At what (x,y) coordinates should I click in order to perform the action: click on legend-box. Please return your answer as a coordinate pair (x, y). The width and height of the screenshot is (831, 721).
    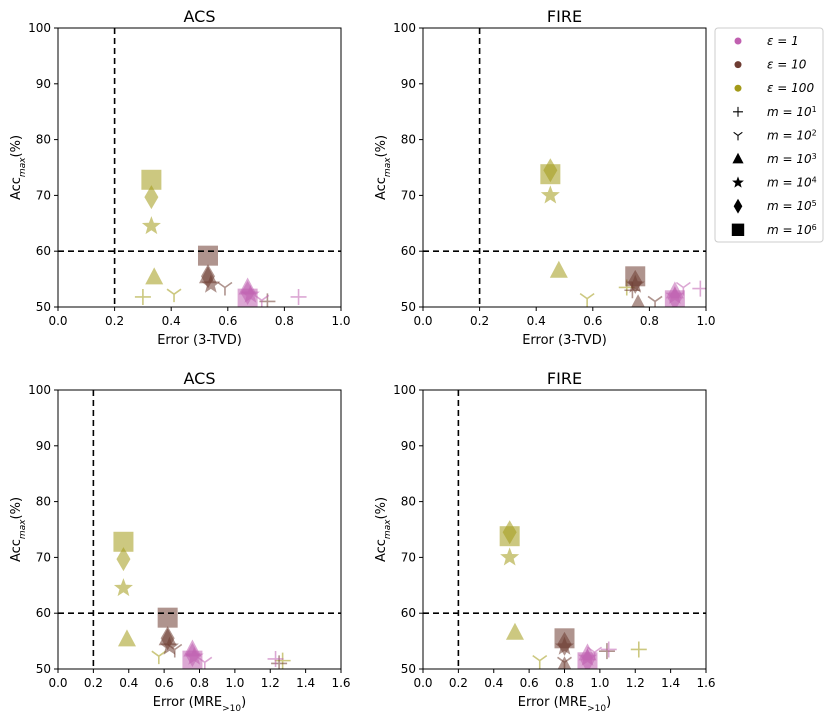
    Looking at the image, I should click on (769, 135).